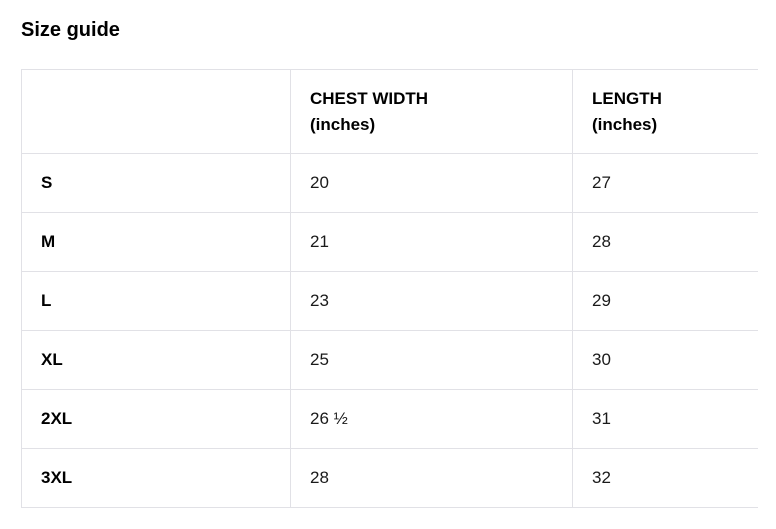 The width and height of the screenshot is (776, 529). I want to click on chest-width-value: 28, so click(431, 478).